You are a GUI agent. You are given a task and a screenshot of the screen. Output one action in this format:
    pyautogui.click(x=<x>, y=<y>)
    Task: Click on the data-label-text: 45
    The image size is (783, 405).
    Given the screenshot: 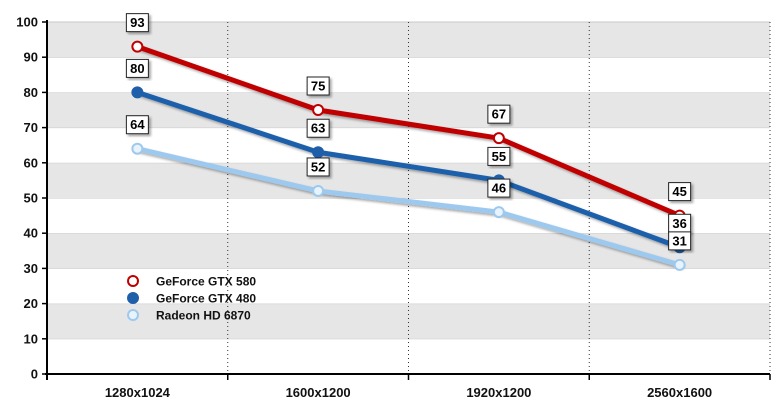 What is the action you would take?
    pyautogui.click(x=679, y=191)
    